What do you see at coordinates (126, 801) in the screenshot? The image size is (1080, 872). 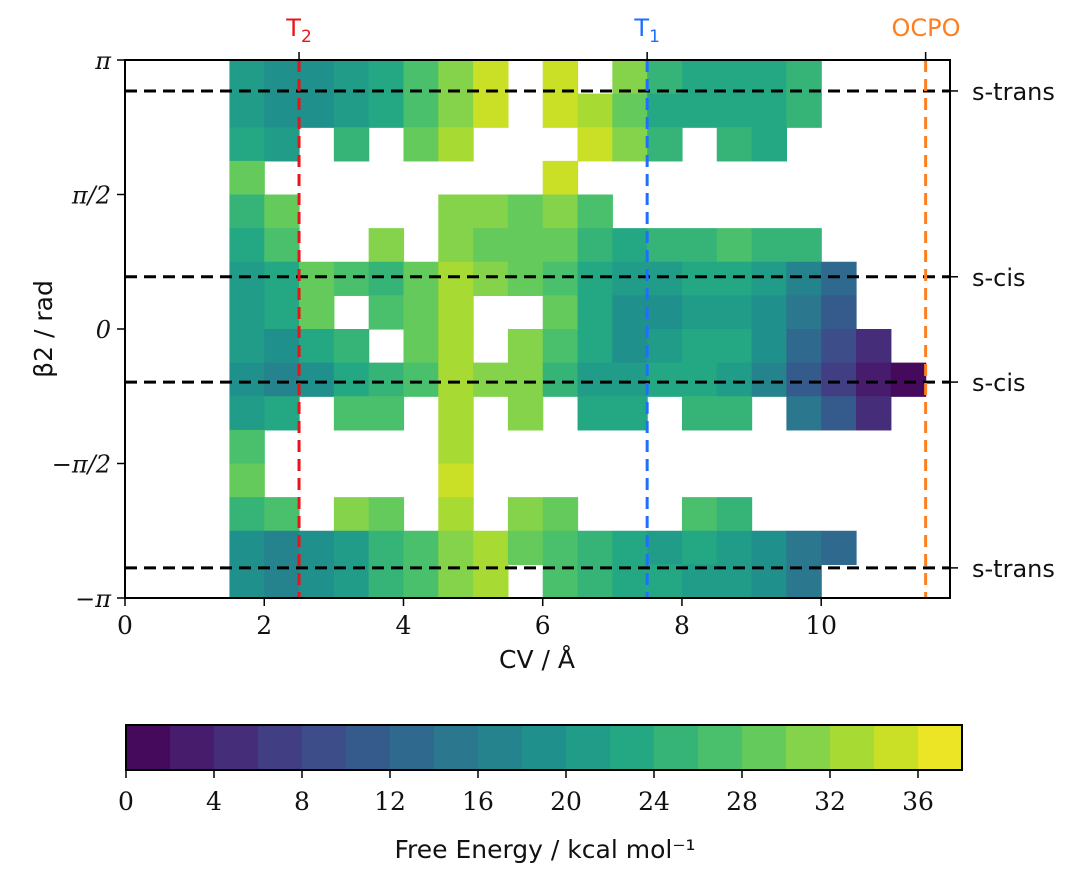 I see `colorbar-tick-label: 0` at bounding box center [126, 801].